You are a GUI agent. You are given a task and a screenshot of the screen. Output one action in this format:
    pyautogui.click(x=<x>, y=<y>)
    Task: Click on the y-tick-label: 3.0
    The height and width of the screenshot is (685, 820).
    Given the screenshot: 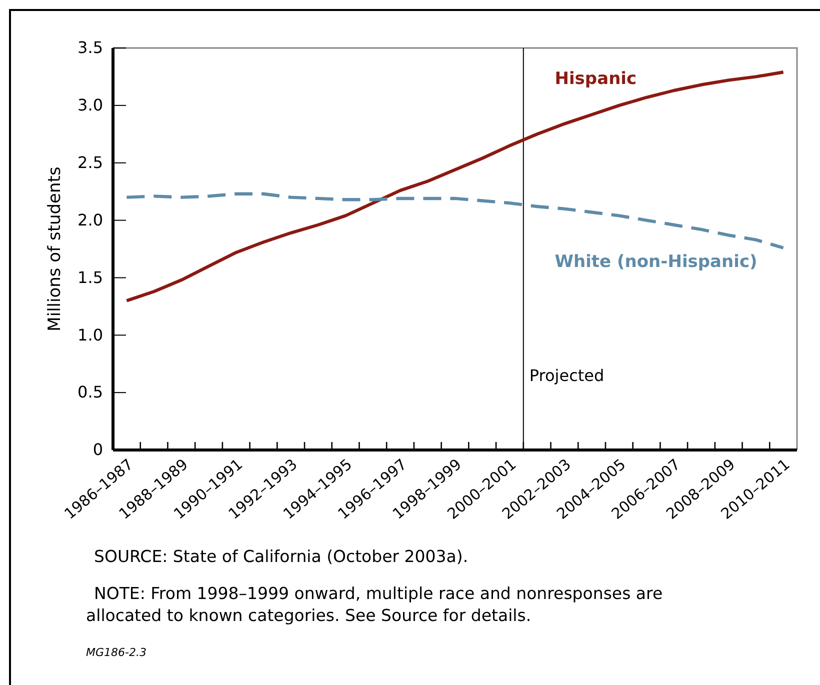 What is the action you would take?
    pyautogui.click(x=90, y=105)
    